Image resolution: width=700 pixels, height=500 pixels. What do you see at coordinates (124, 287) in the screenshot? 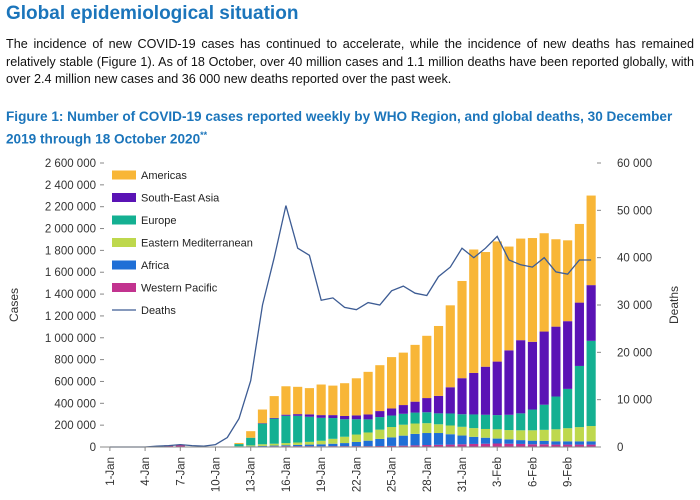
I see `legend-swatch-western-pacific` at bounding box center [124, 287].